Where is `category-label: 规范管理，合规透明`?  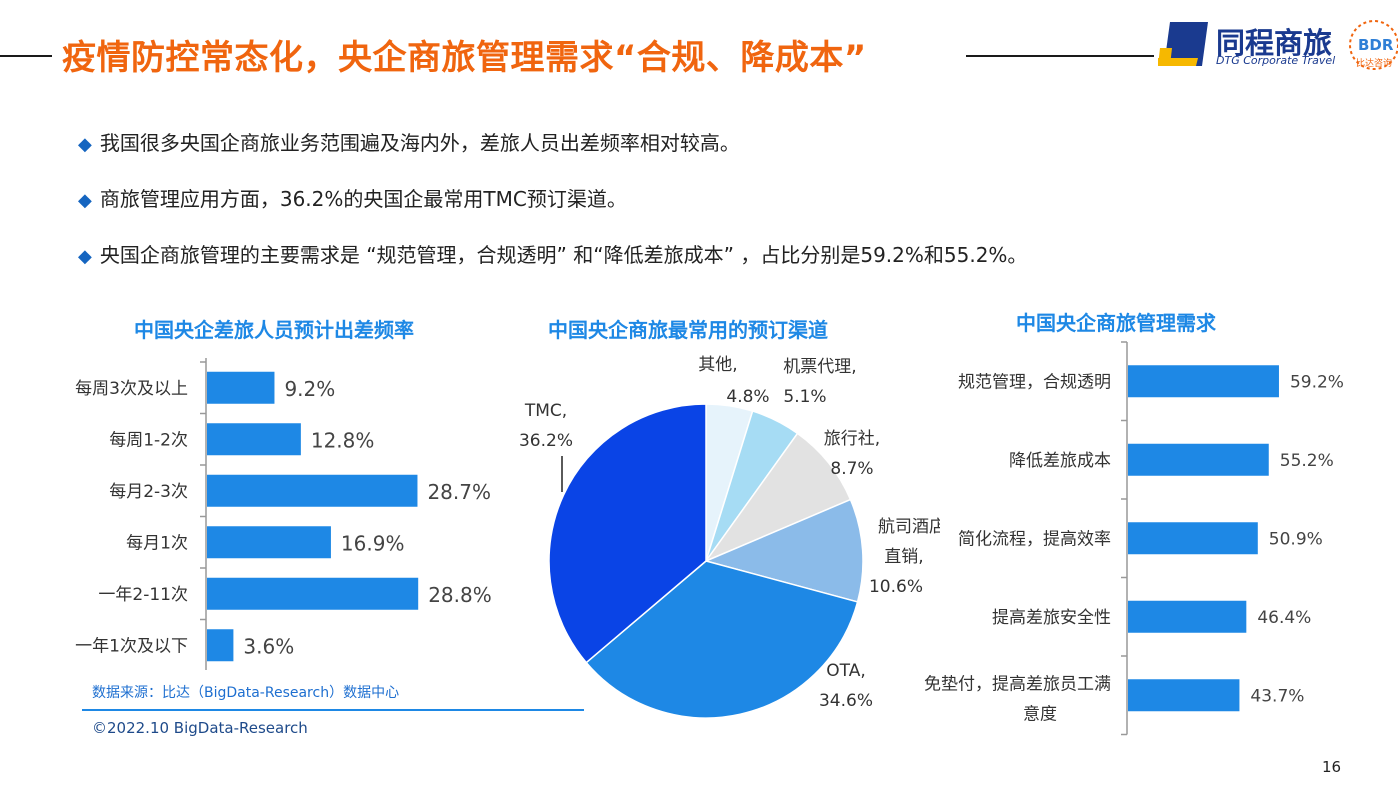
category-label: 规范管理，合规透明 is located at coordinates (1034, 382).